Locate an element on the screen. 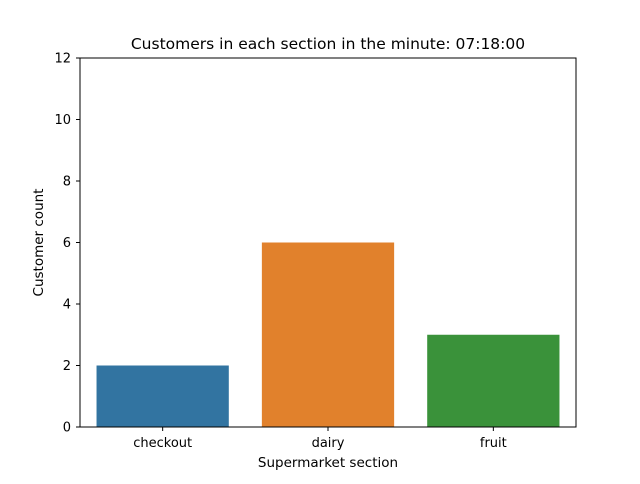 Image resolution: width=640 pixels, height=484 pixels. bar-checkout is located at coordinates (162, 396).